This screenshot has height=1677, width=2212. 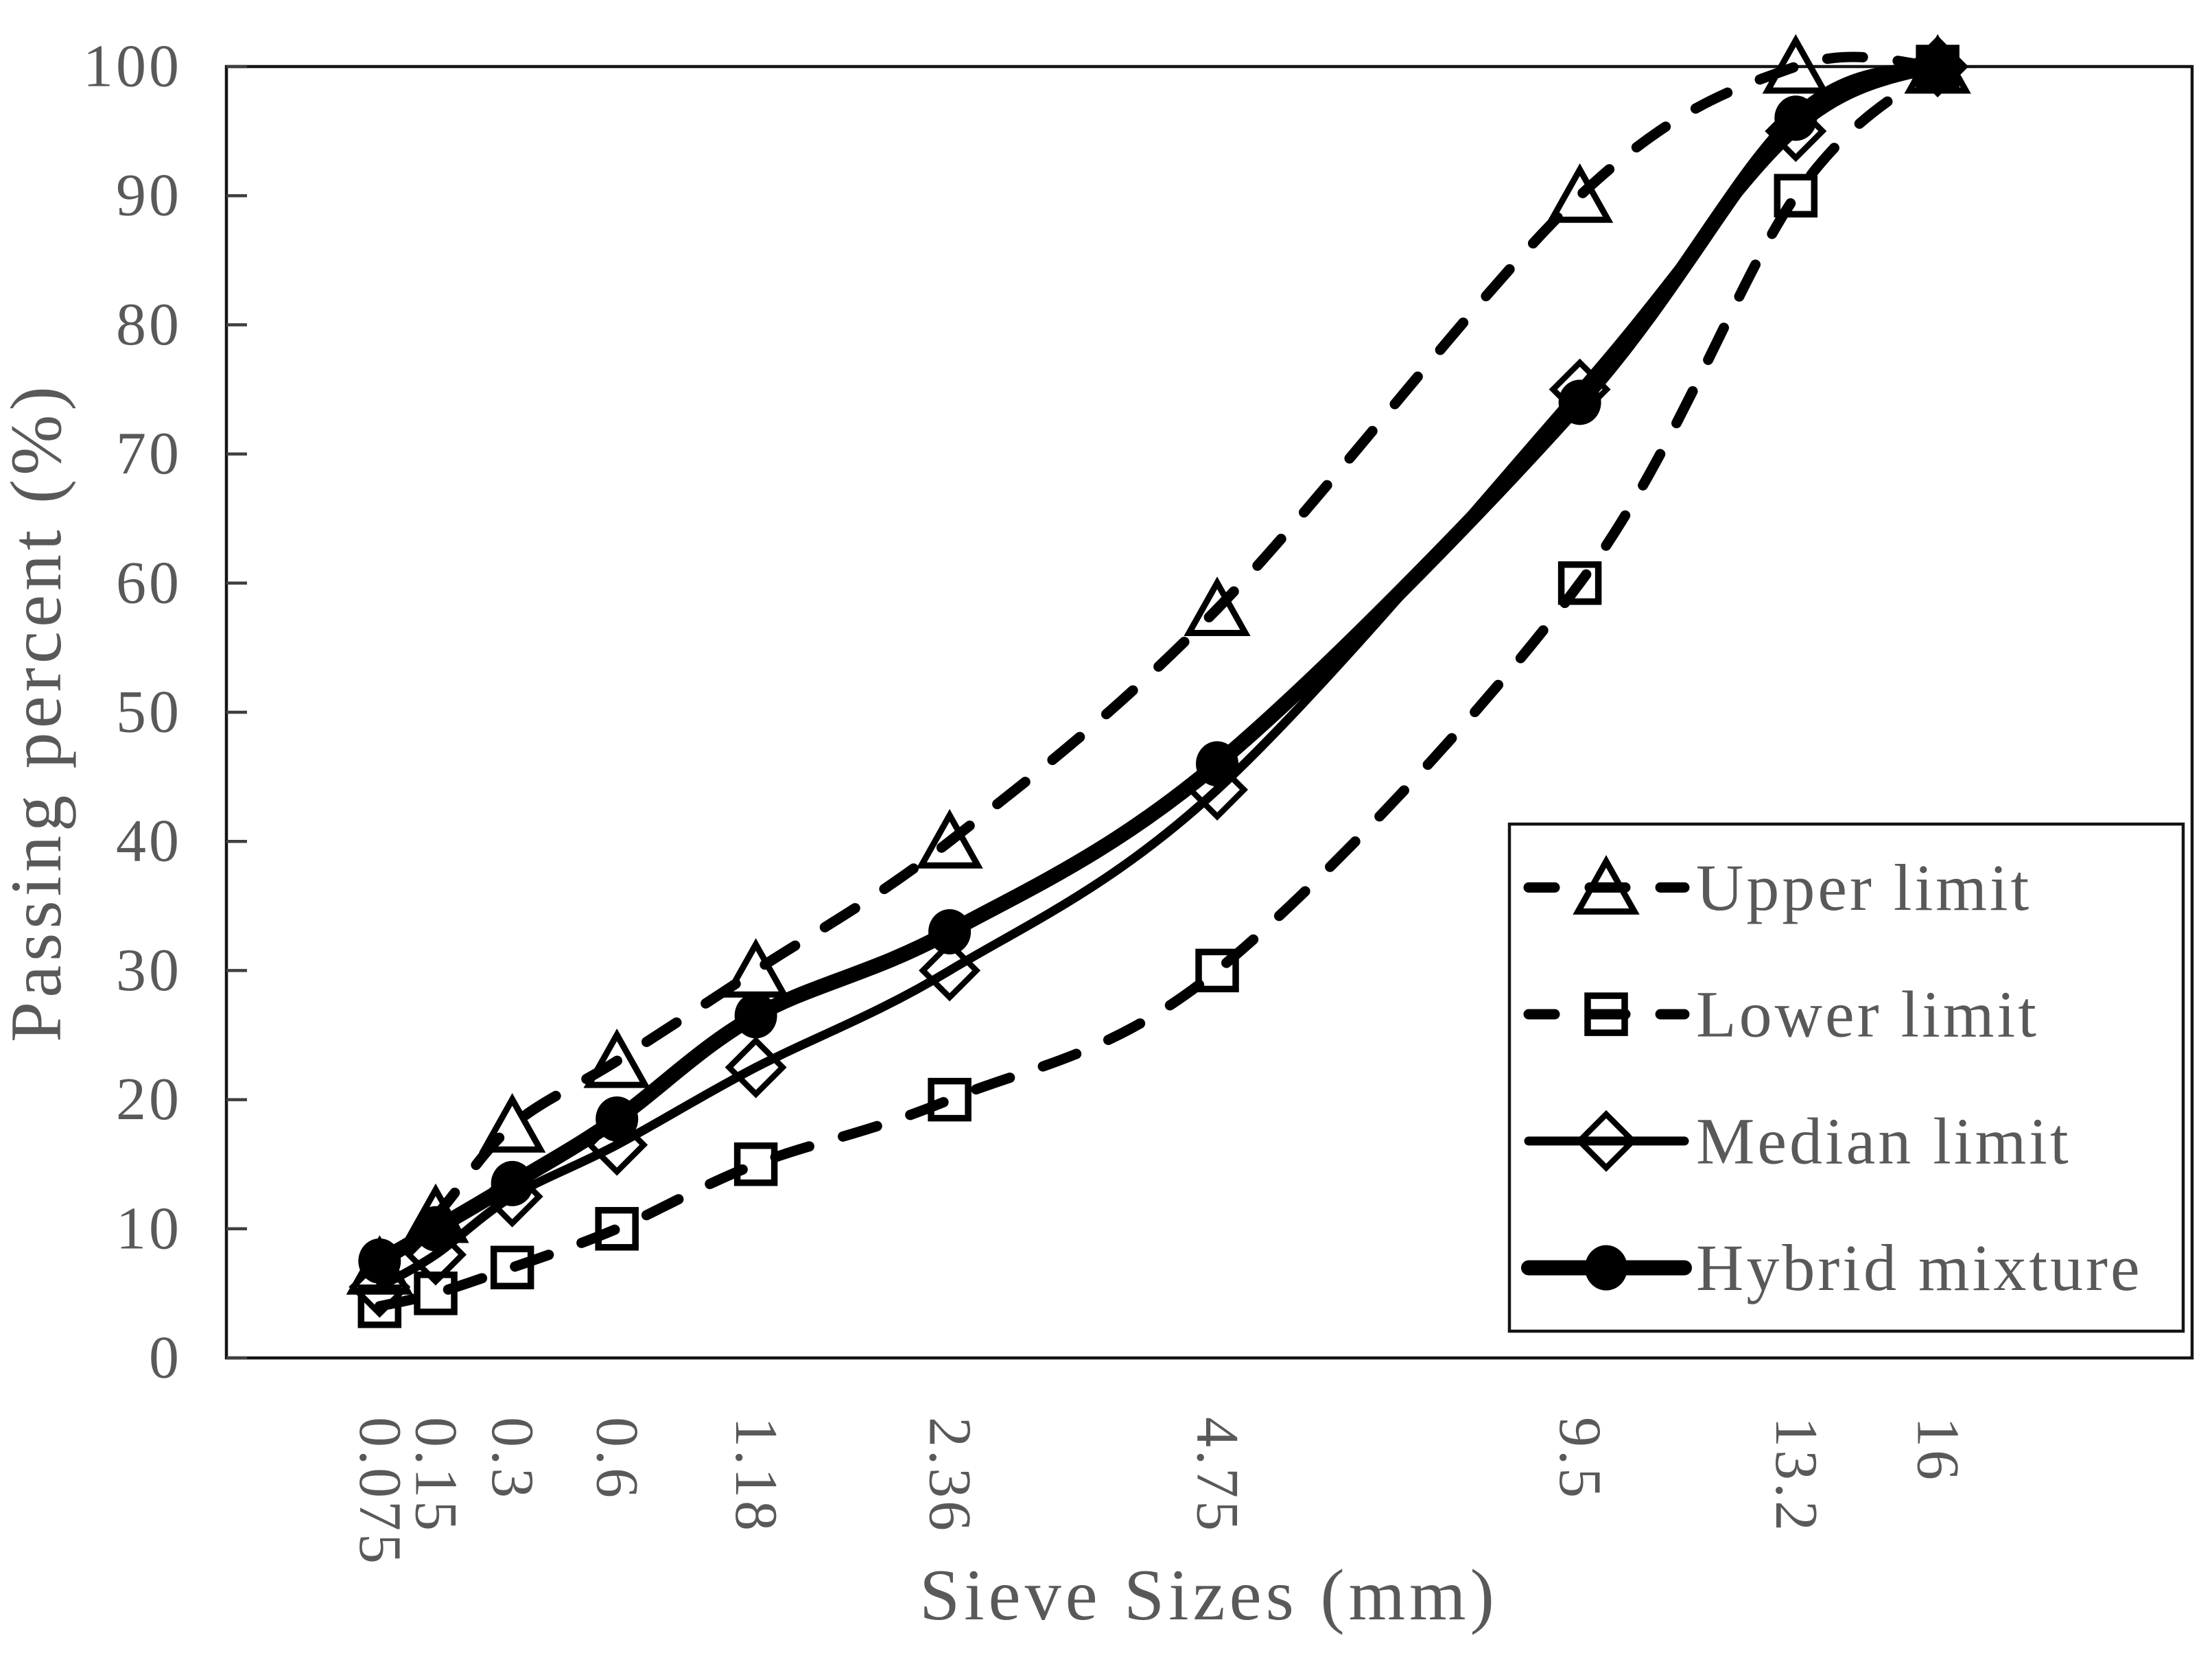 What do you see at coordinates (165, 1358) in the screenshot?
I see `y-tick-label: 0` at bounding box center [165, 1358].